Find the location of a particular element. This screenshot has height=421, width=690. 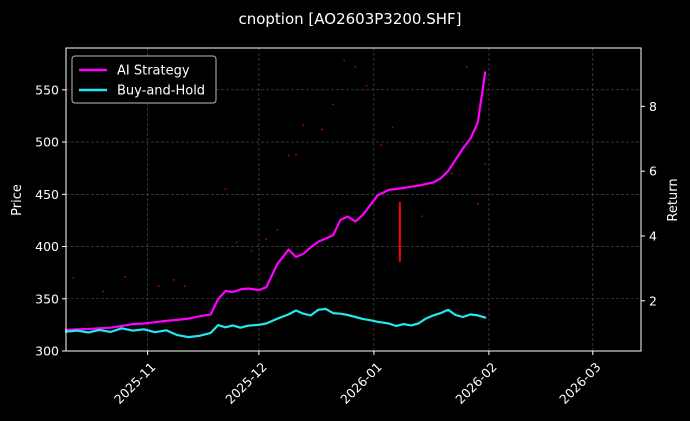

y-tick-label-right: 8 is located at coordinates (653, 106).